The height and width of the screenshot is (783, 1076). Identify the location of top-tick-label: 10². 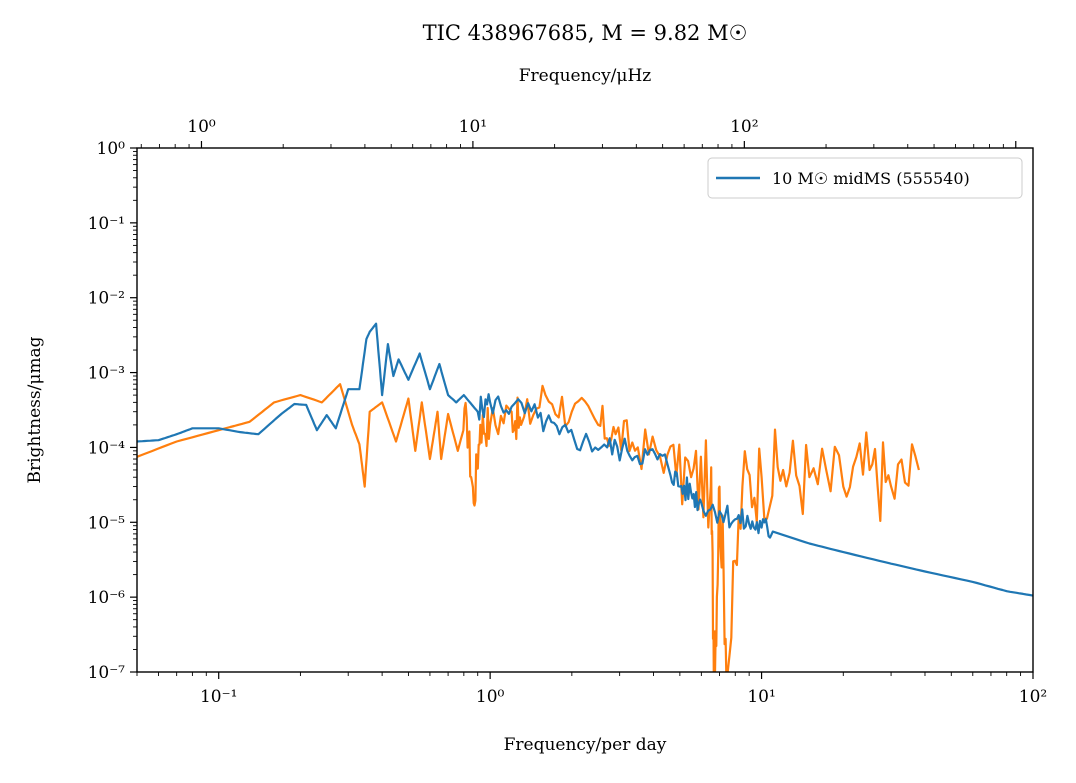
(744, 127).